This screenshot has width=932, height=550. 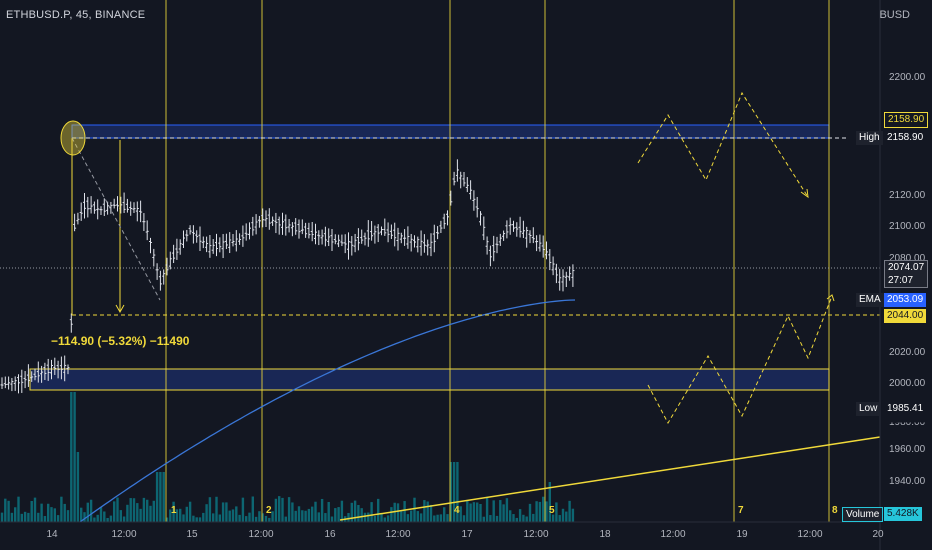 I want to click on high-value-badge: 2158.90, so click(x=905, y=138).